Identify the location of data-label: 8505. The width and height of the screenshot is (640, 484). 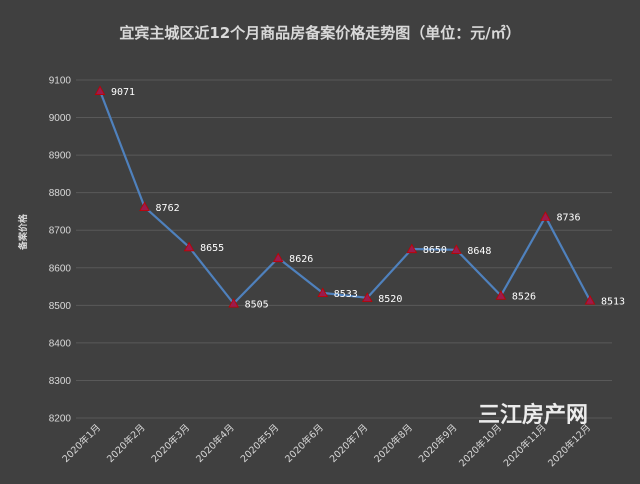
(257, 304).